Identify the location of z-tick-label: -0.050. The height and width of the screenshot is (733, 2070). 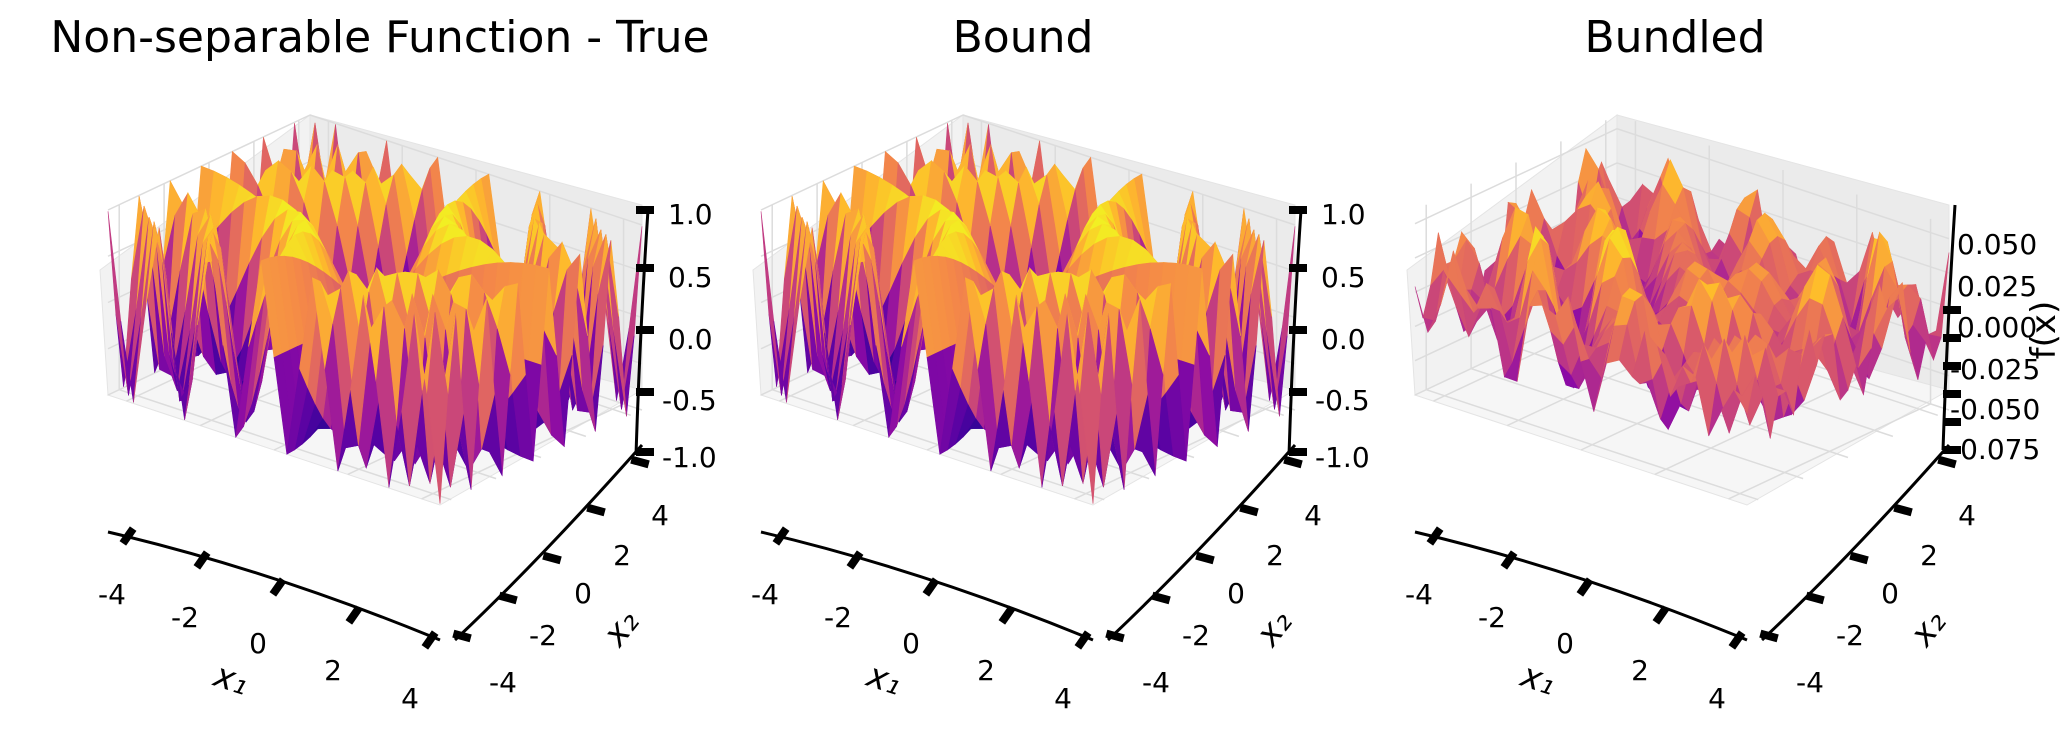
(1995, 409).